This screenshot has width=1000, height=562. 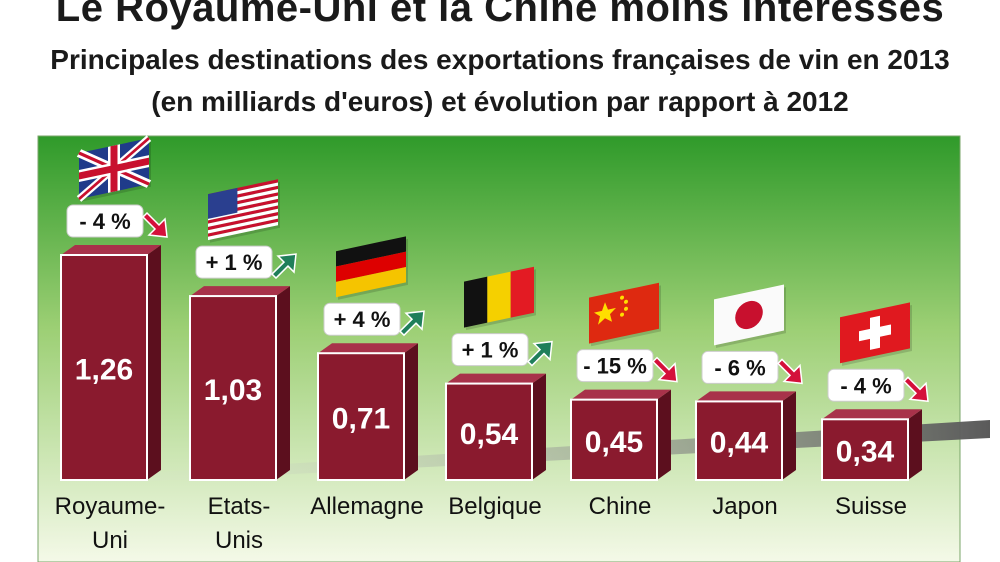 I want to click on change-label: - 15 %, so click(x=615, y=366).